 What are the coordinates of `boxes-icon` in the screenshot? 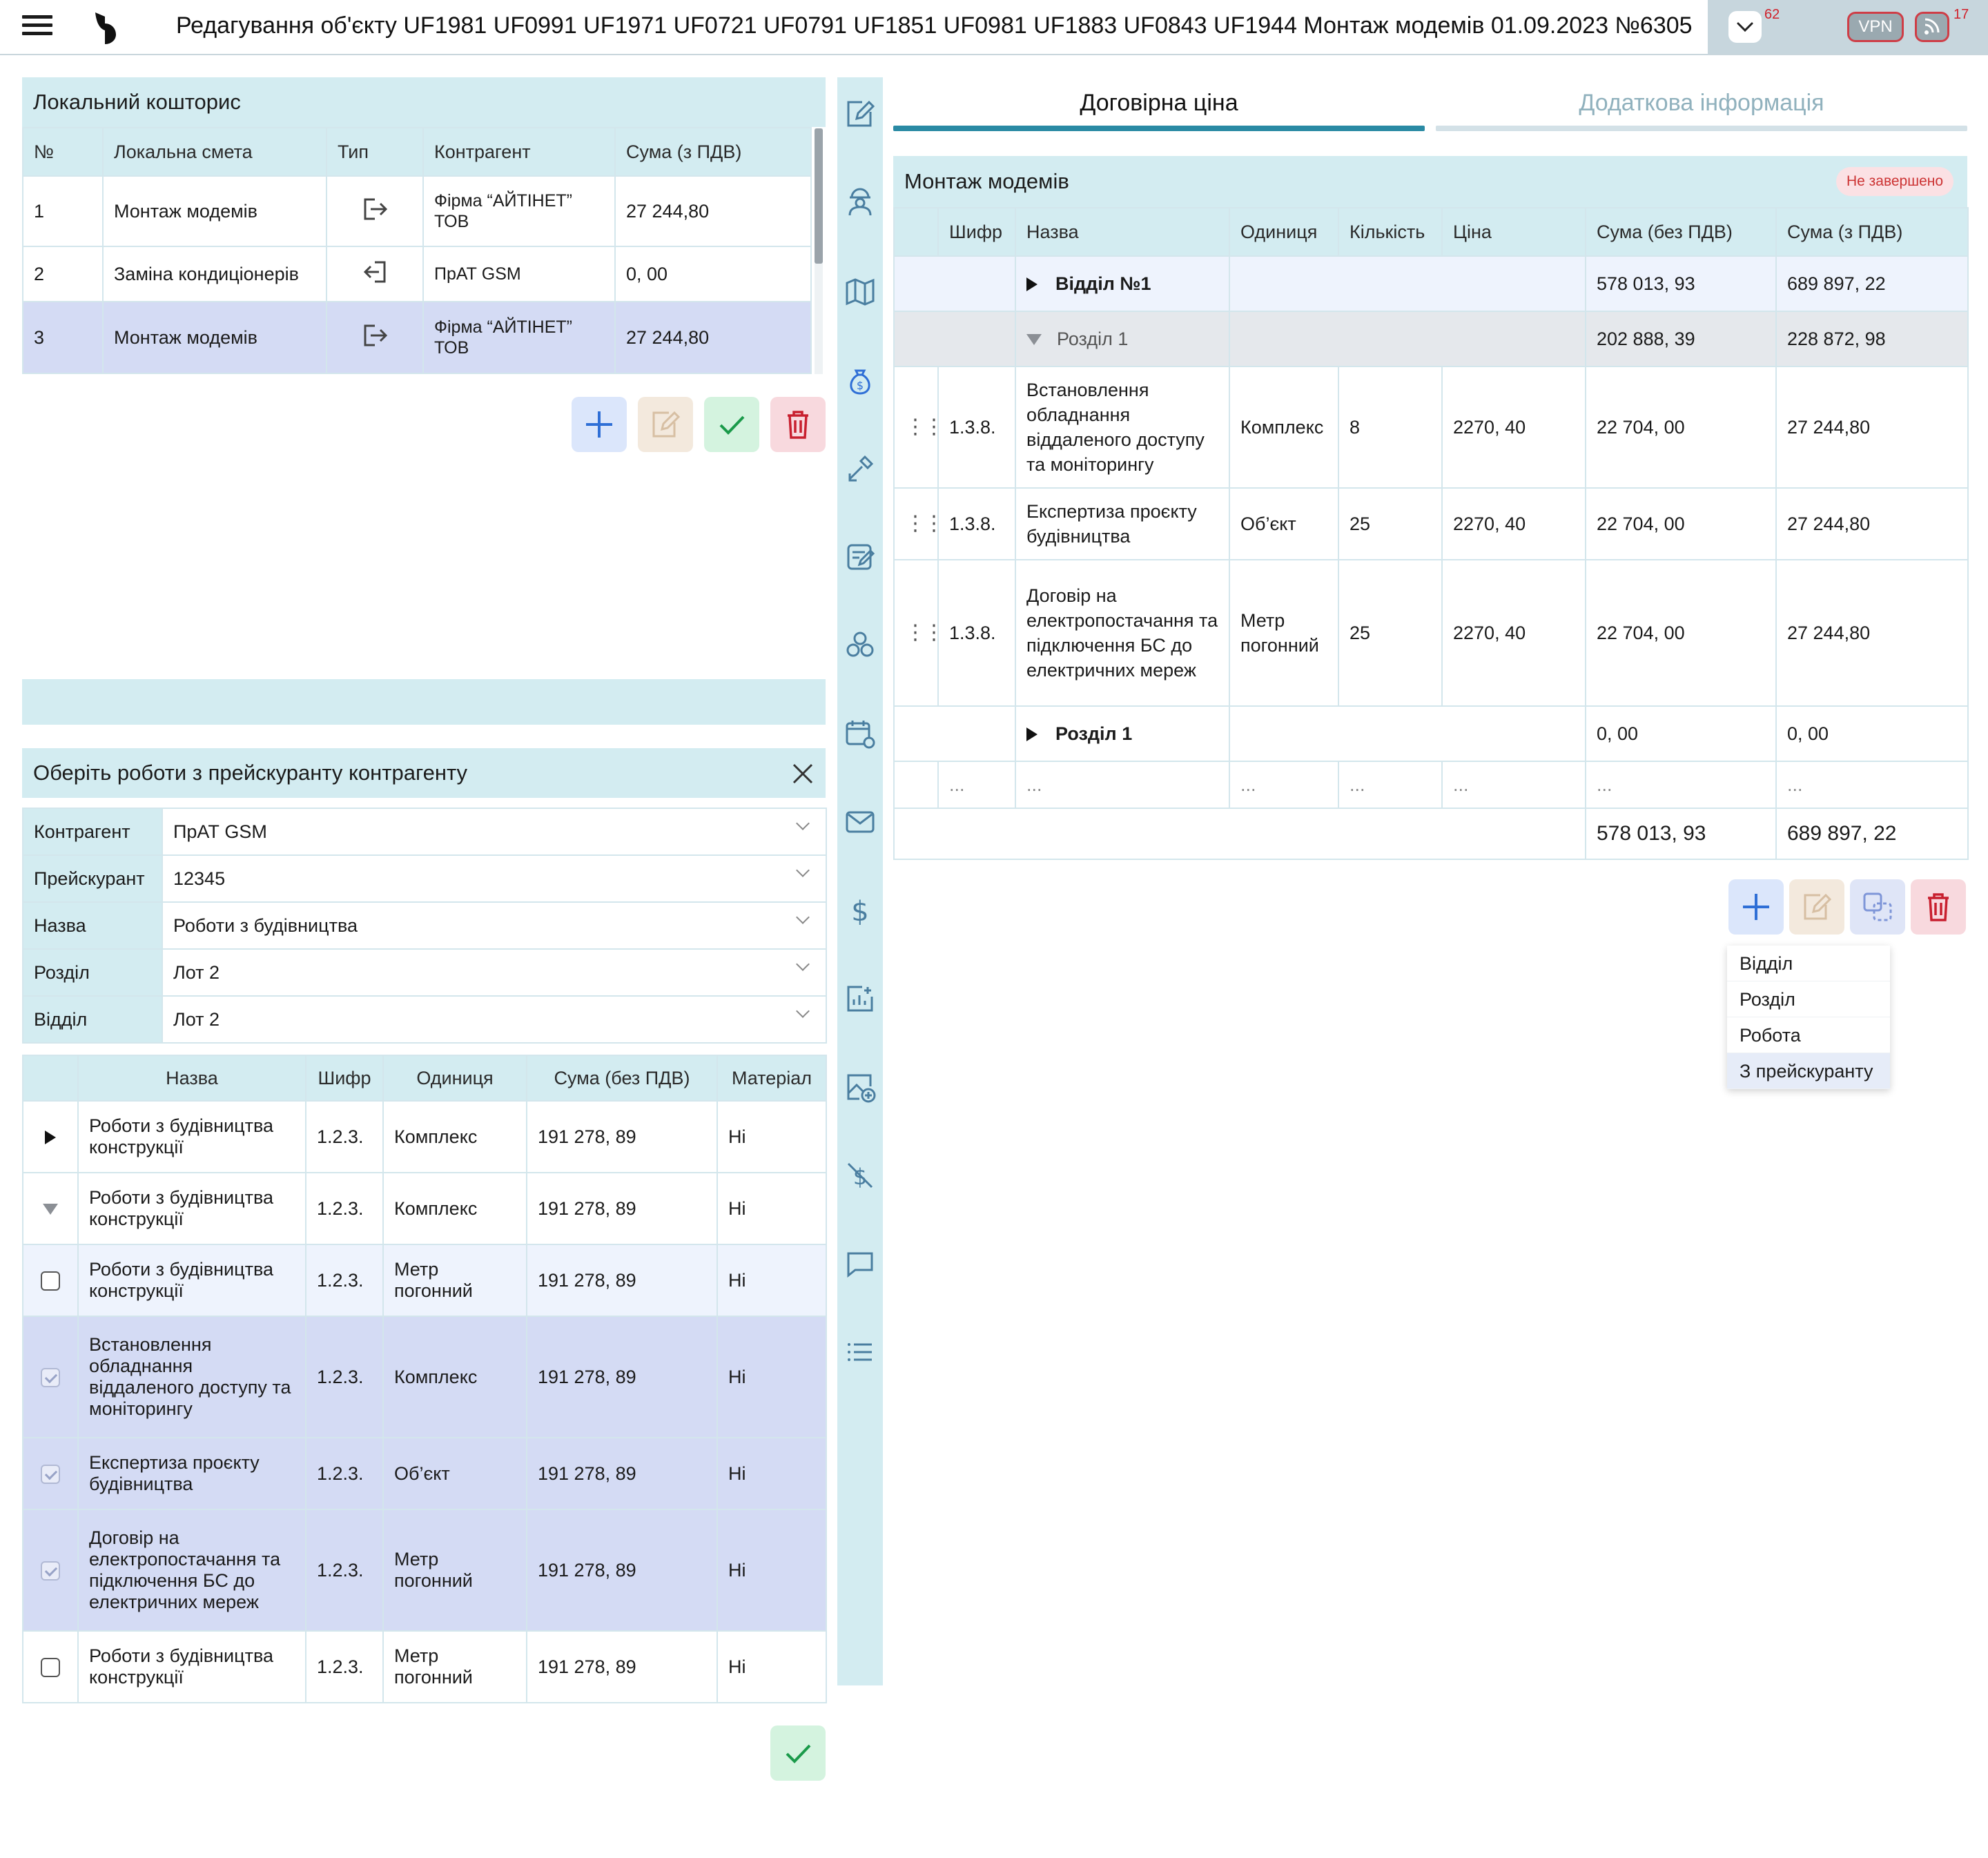 It's located at (860, 645).